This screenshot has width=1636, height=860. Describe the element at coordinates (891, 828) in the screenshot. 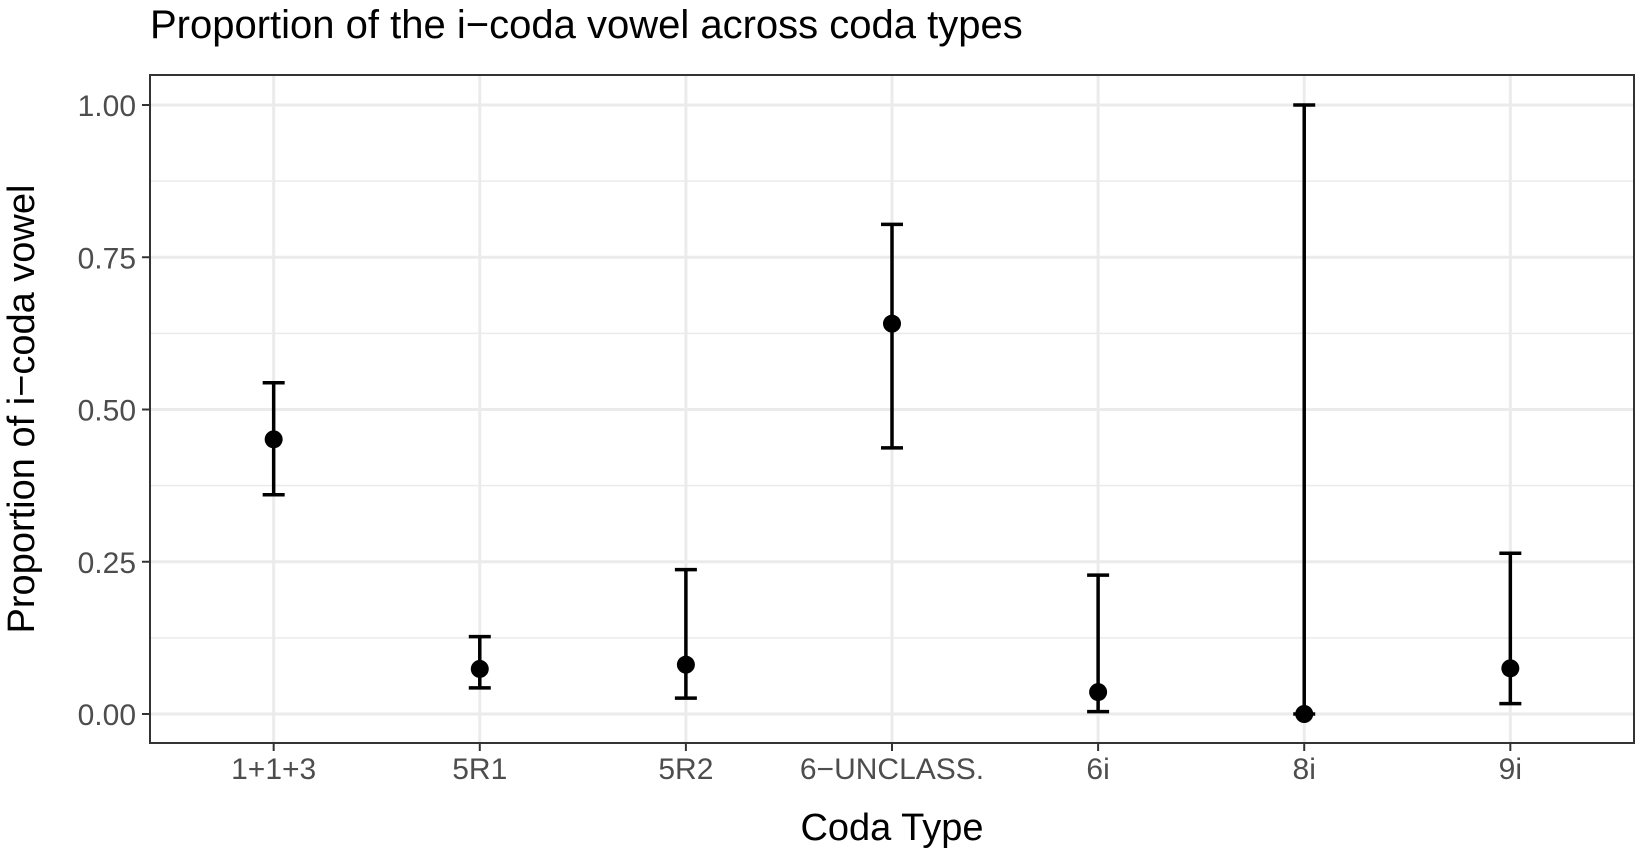

I see `x-axis-label: Coda Type` at that location.